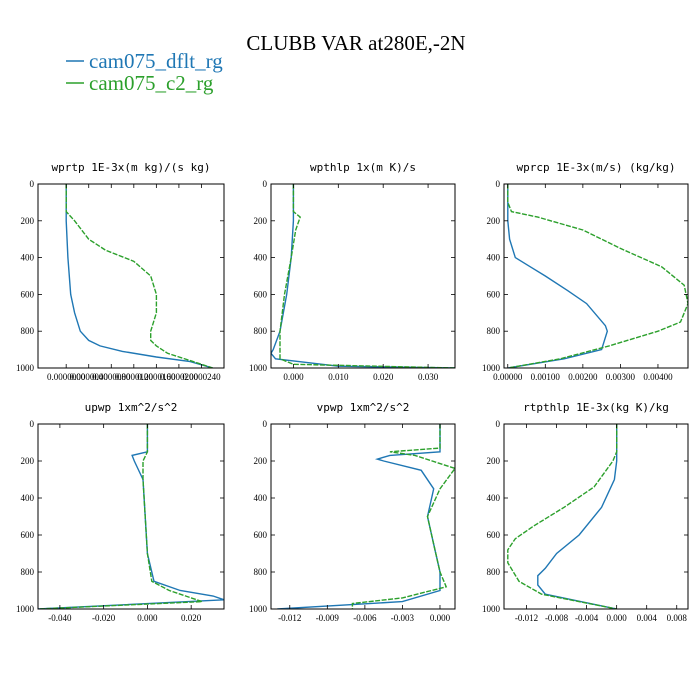 This screenshot has height=700, width=700. I want to click on x-tick-label: 0.0000200, so click(179, 377).